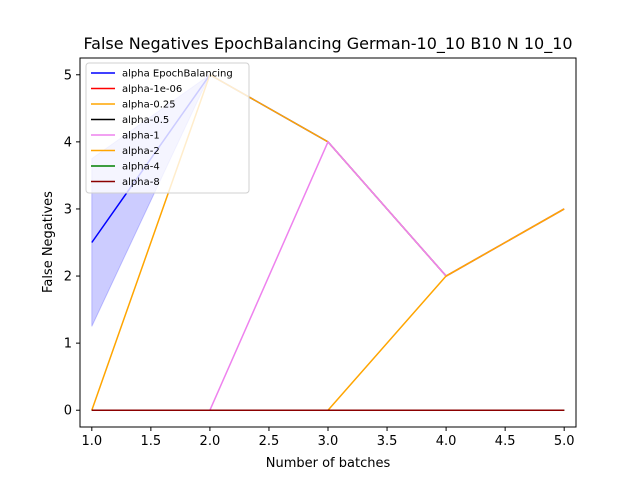 Image resolution: width=640 pixels, height=480 pixels. I want to click on x-tick-label: 4.0, so click(446, 441).